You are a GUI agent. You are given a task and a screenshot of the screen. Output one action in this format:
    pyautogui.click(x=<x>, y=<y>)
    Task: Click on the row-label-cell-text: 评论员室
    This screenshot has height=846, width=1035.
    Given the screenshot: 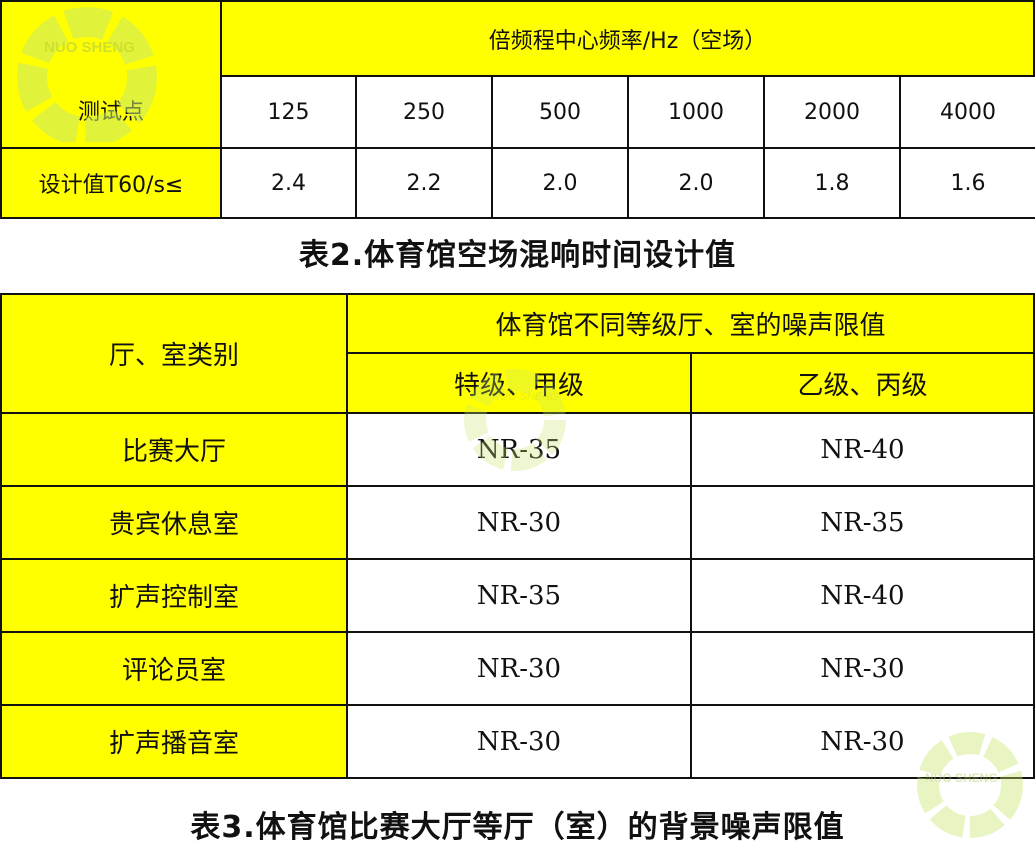 What is the action you would take?
    pyautogui.click(x=173, y=671)
    